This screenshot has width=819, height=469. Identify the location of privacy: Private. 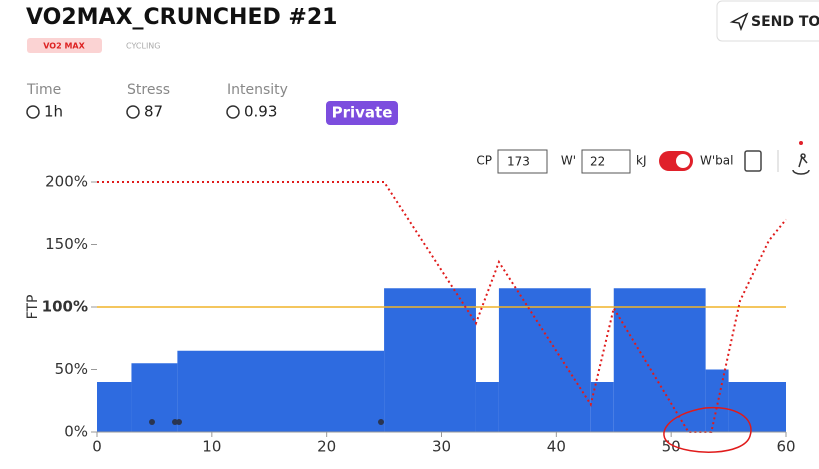
(362, 113).